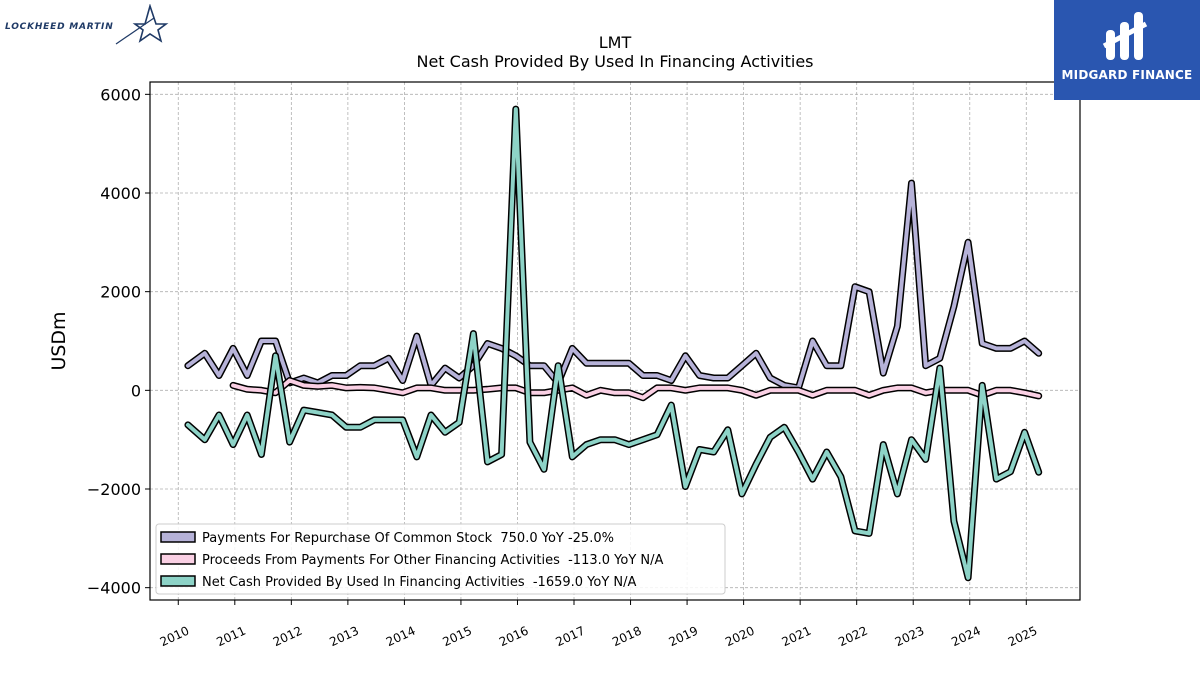  I want to click on midgard-finance-logo: MIDGARD FINANCE, so click(1127, 50).